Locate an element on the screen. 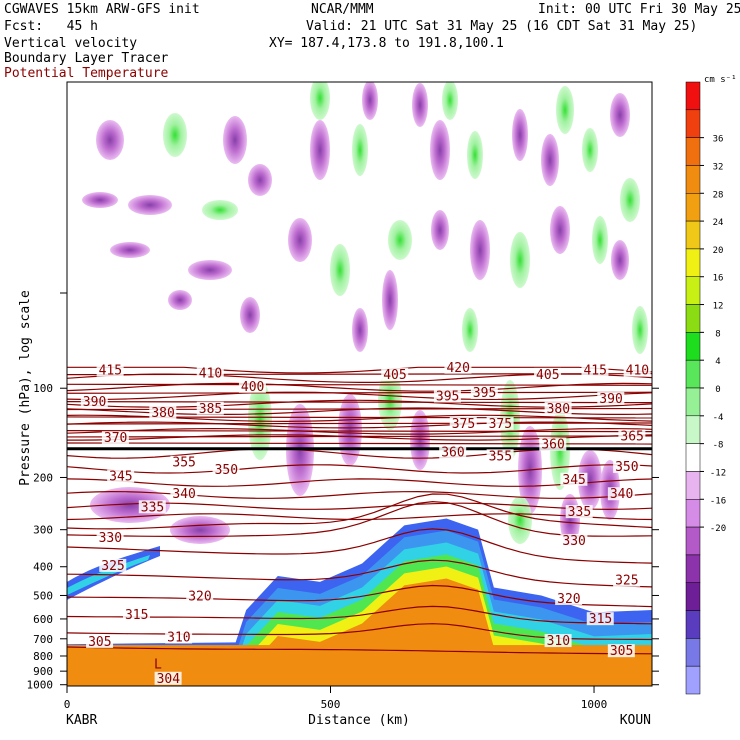 The image size is (740, 740). isentrope-label: 350 is located at coordinates (226, 470).